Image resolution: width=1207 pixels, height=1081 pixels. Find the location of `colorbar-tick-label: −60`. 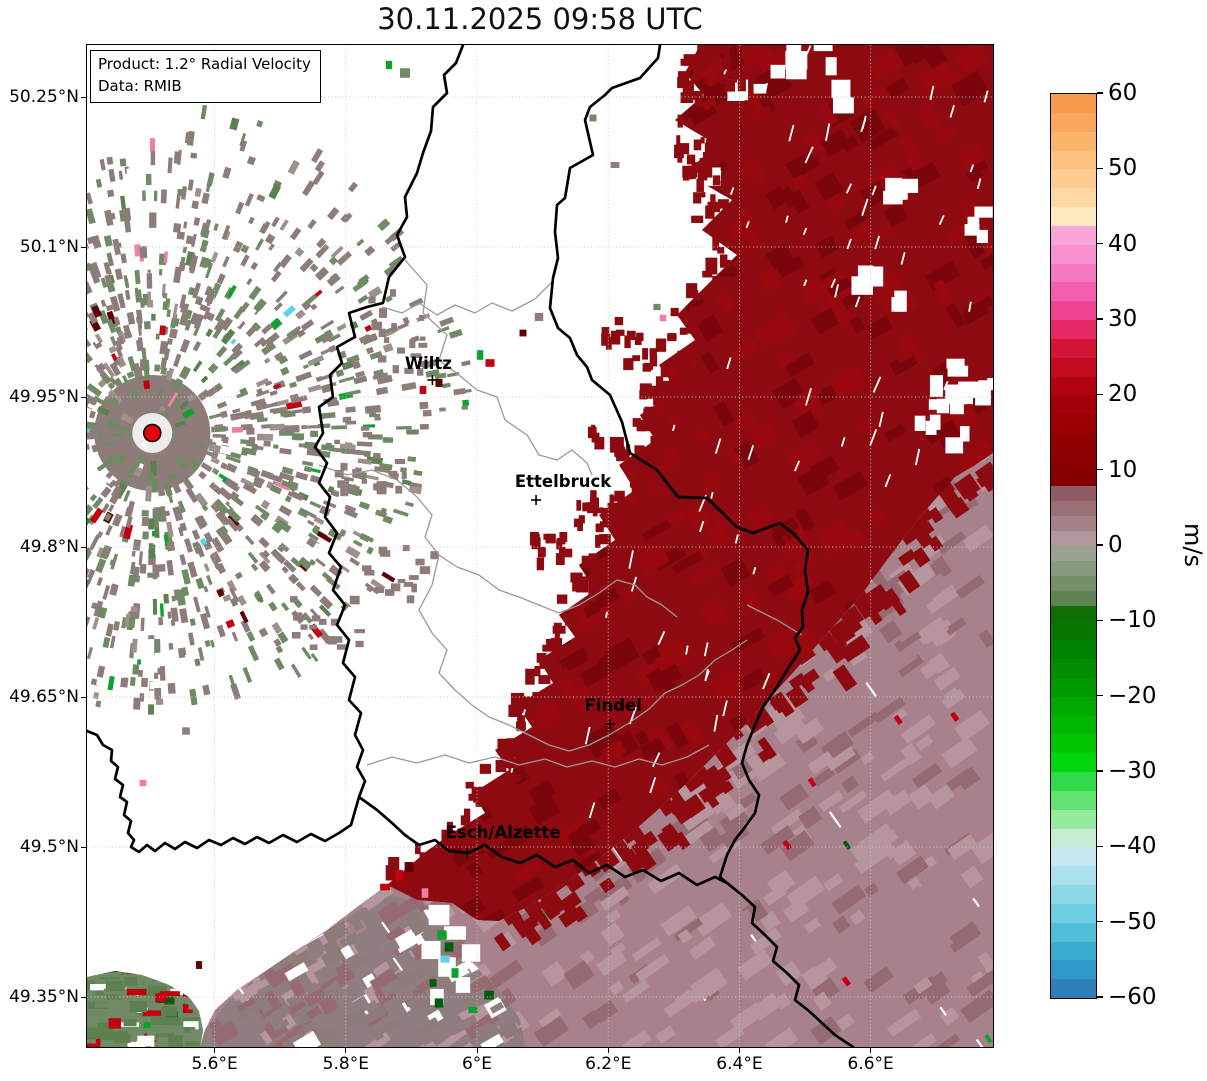

colorbar-tick-label: −60 is located at coordinates (1132, 997).